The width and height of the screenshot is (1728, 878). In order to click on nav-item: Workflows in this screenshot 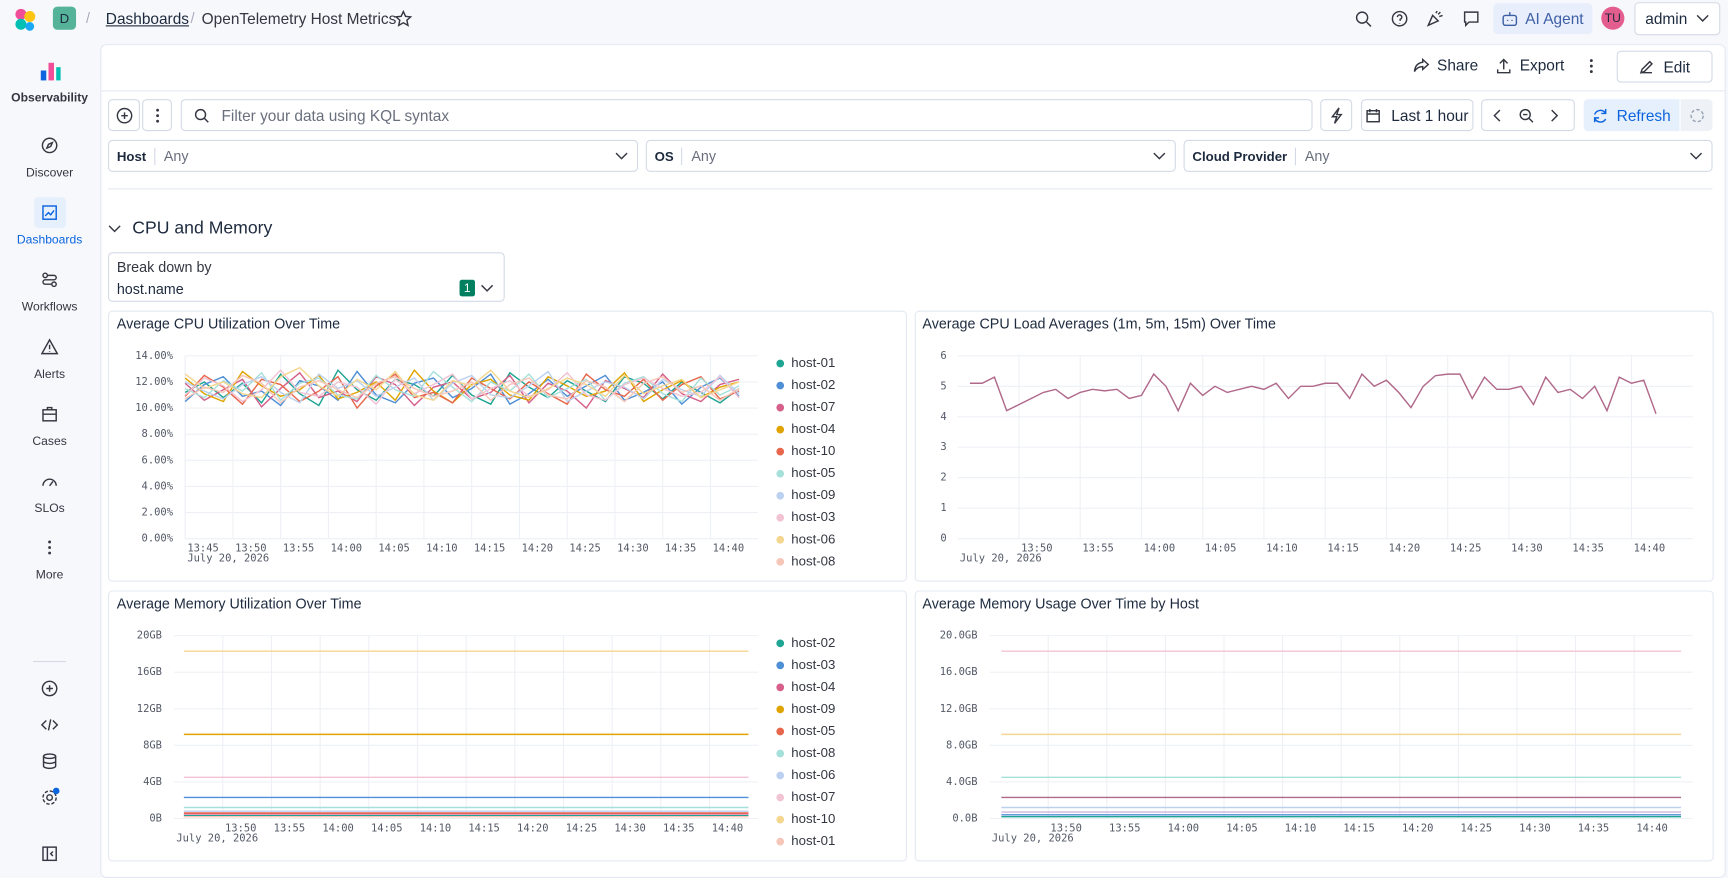, I will do `click(49, 307)`.